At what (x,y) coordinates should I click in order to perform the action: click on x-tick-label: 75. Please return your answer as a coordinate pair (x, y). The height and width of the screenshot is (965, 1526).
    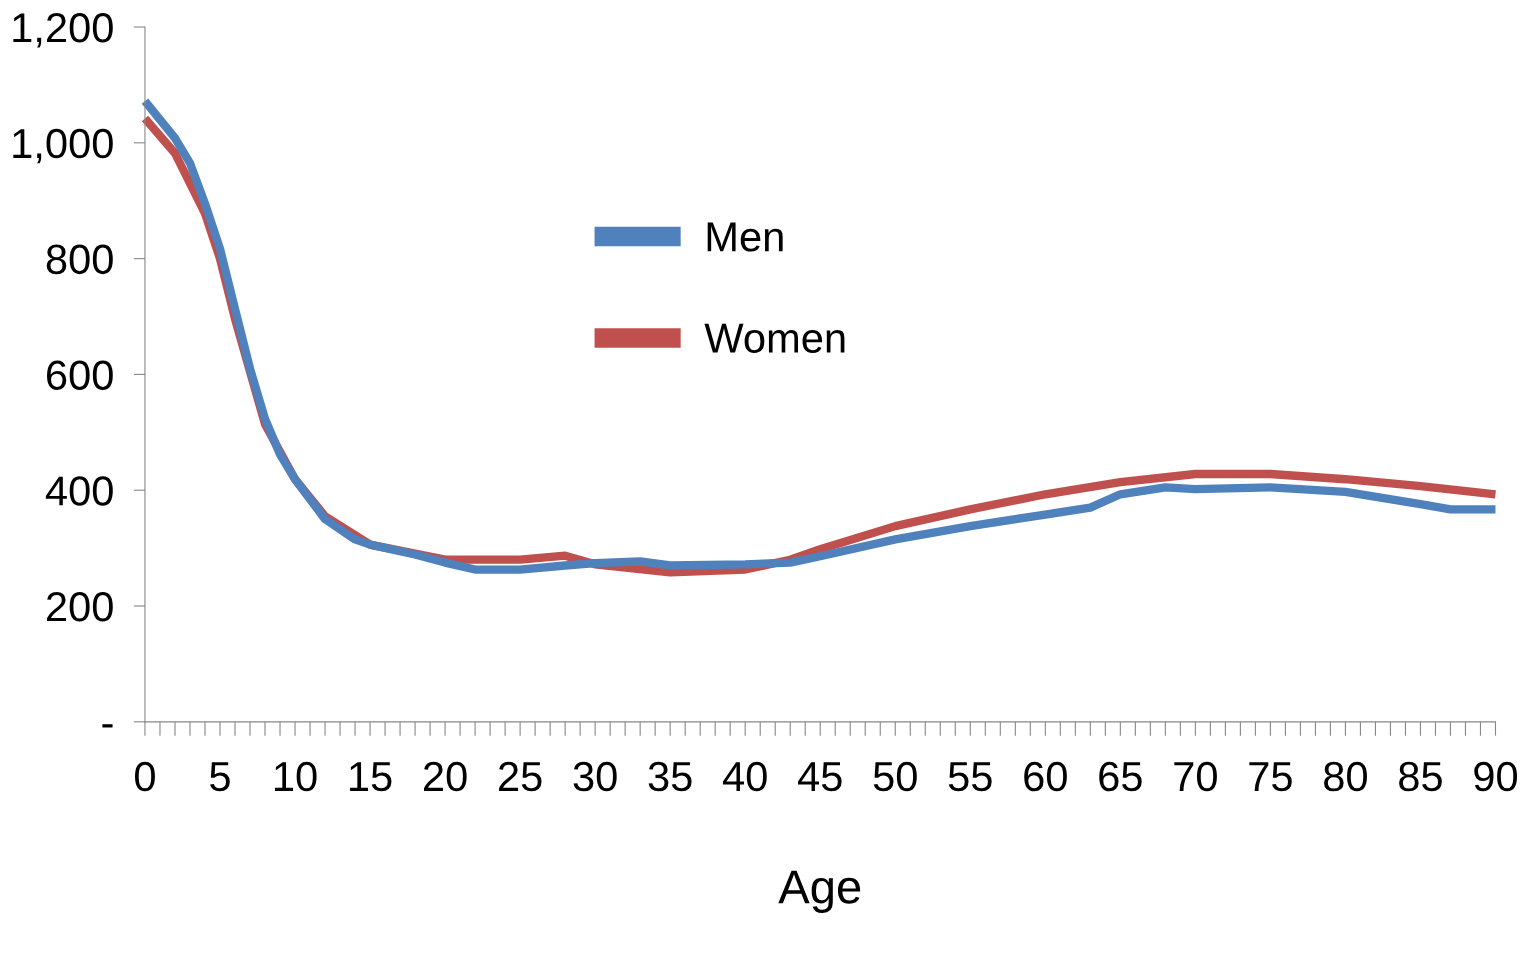
    Looking at the image, I should click on (1270, 777).